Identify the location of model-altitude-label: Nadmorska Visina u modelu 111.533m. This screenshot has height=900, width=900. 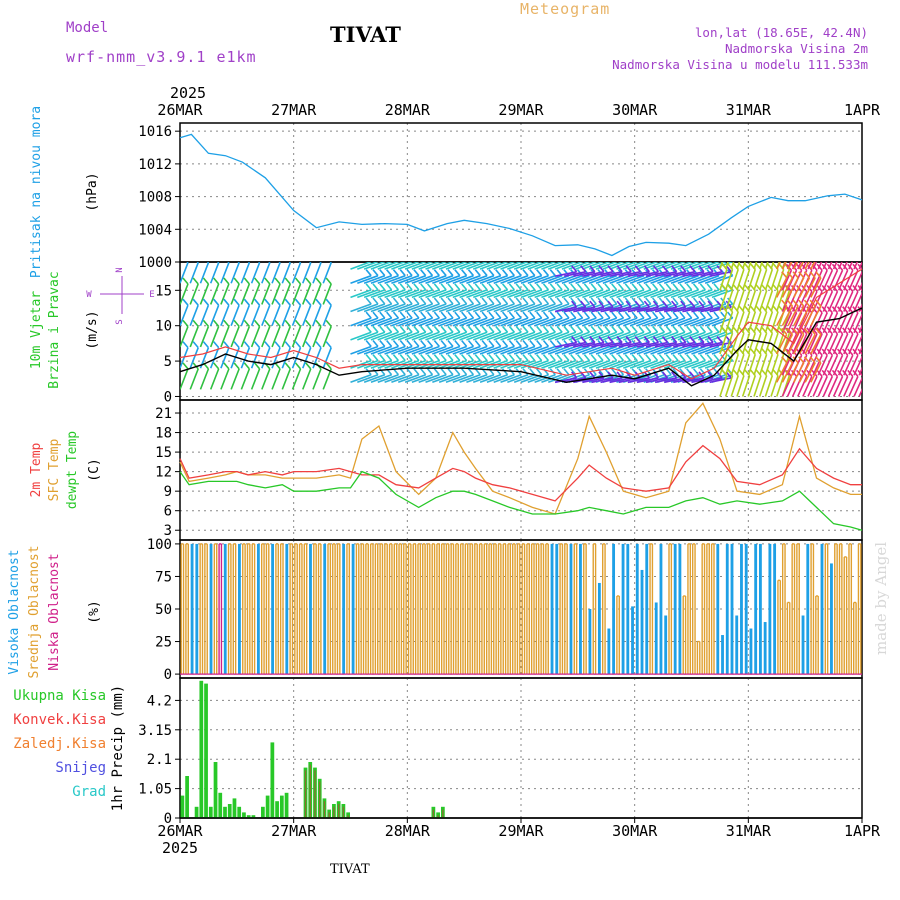
(740, 64).